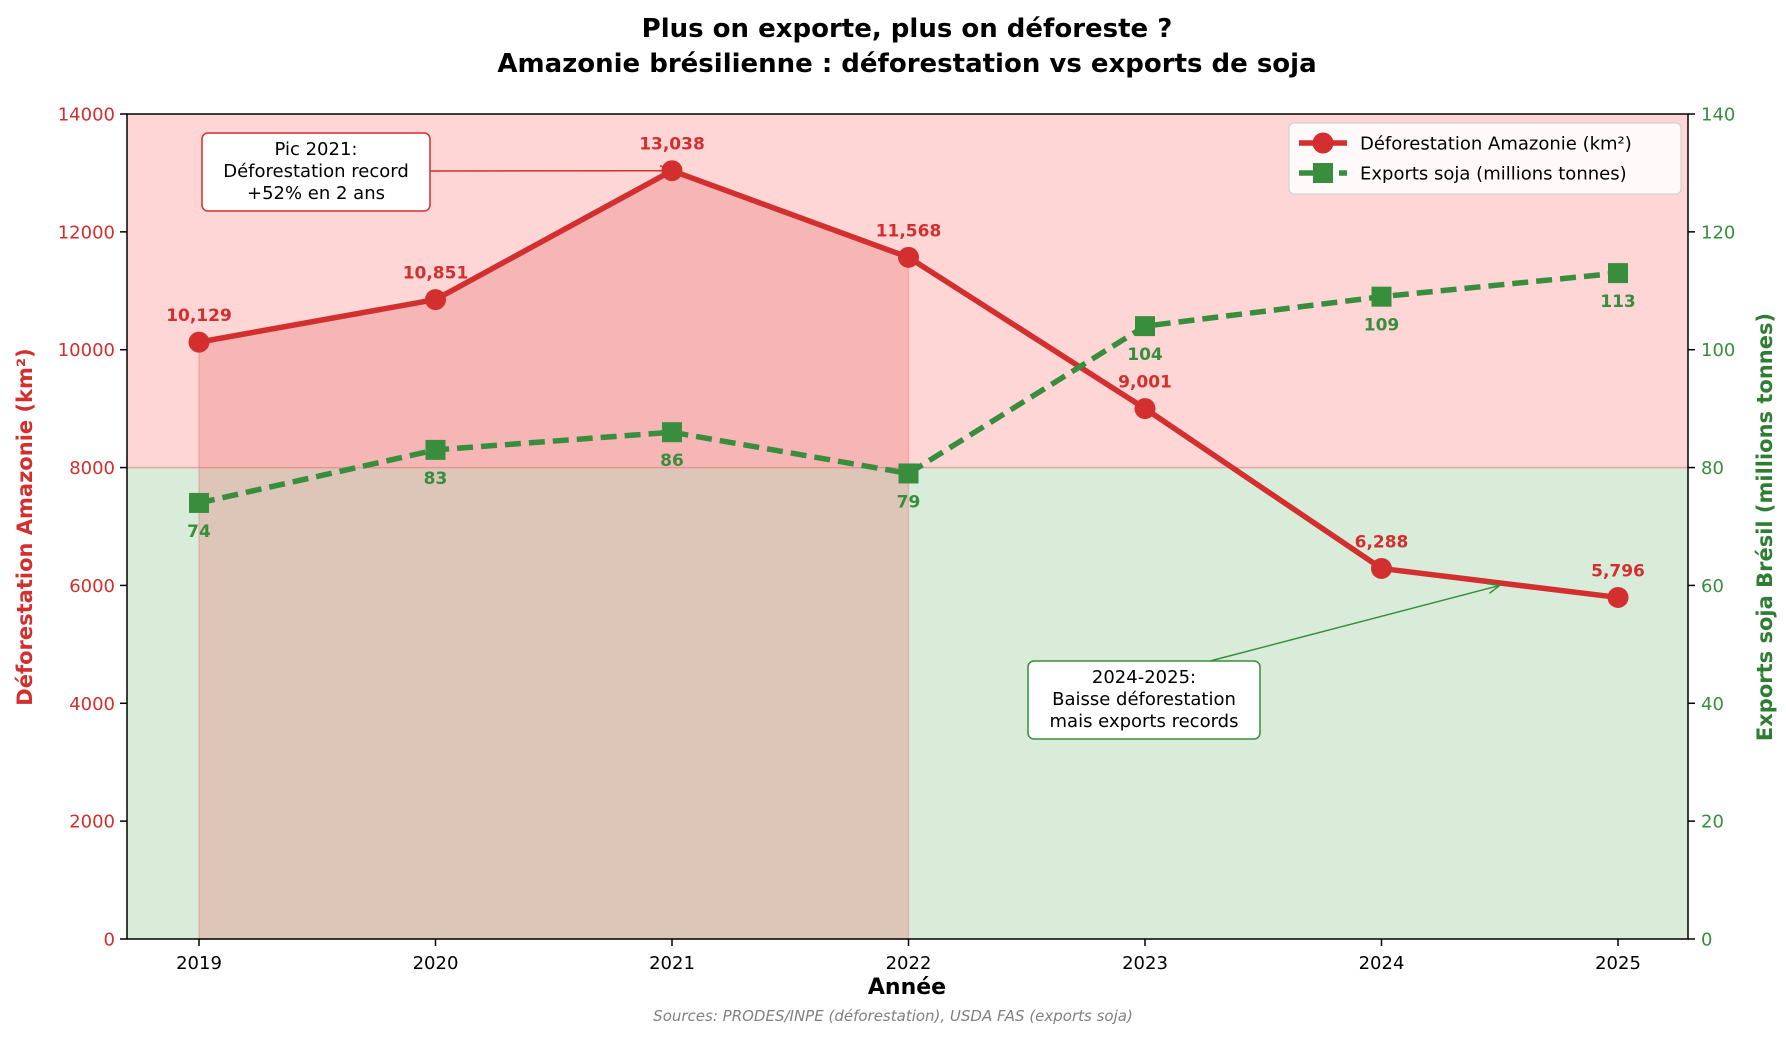 The width and height of the screenshot is (1786, 1043). I want to click on y-axis-label-right: Exports soja Brésil (millions tonnes), so click(1765, 527).